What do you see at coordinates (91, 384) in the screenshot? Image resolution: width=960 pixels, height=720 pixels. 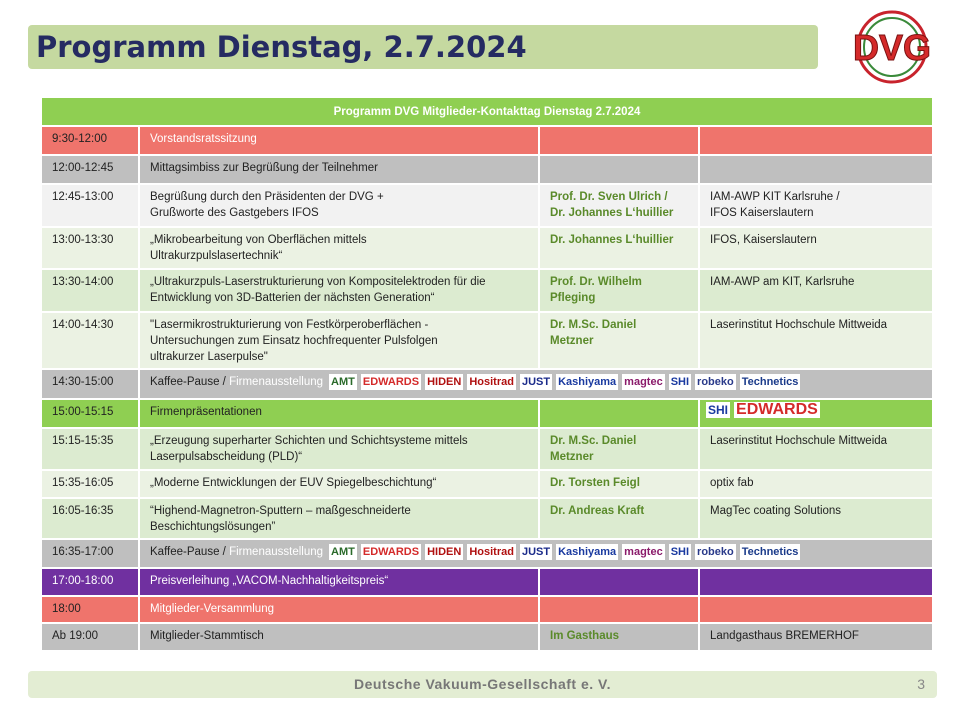 I see `time-cell: 14:30-15:00` at bounding box center [91, 384].